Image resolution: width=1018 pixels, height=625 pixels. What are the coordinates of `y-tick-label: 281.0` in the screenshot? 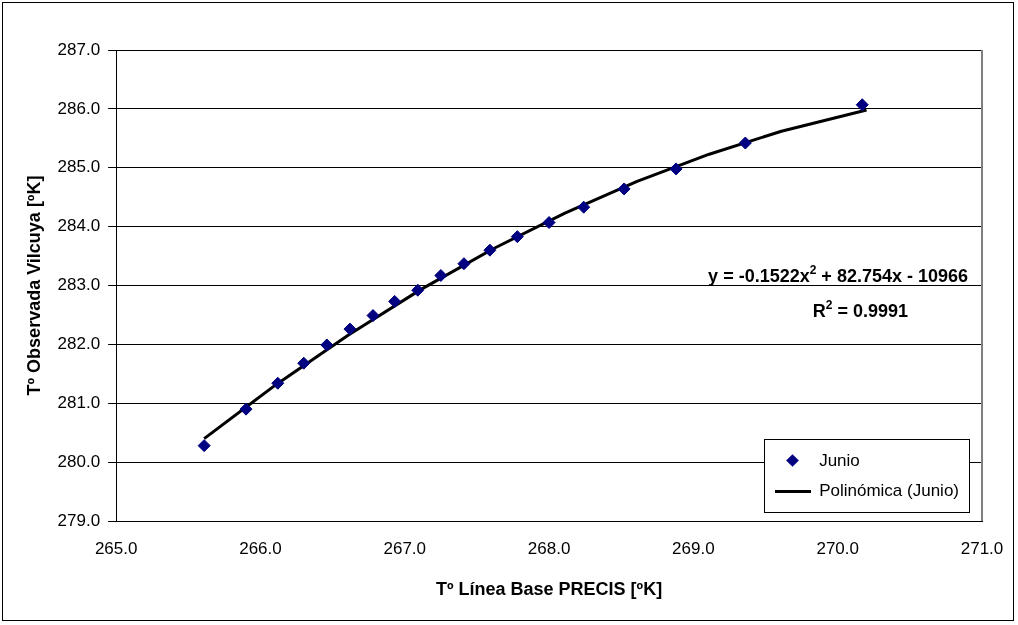 It's located at (79, 402).